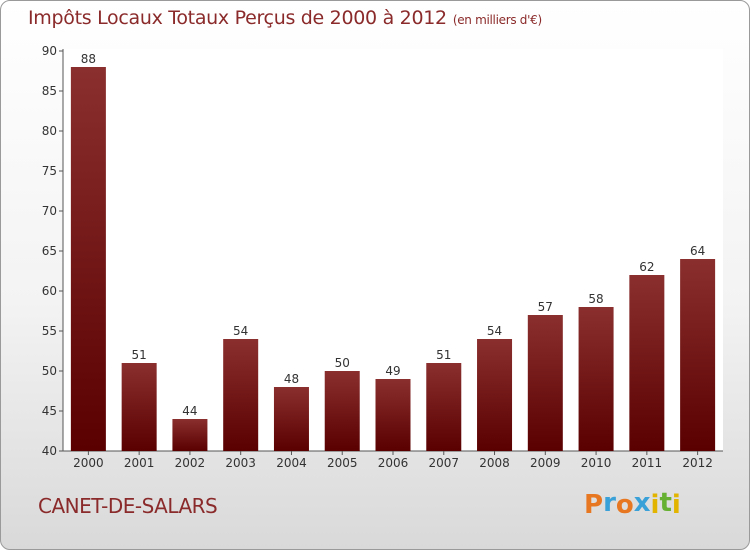 Image resolution: width=750 pixels, height=550 pixels. What do you see at coordinates (342, 411) in the screenshot?
I see `bar-2005` at bounding box center [342, 411].